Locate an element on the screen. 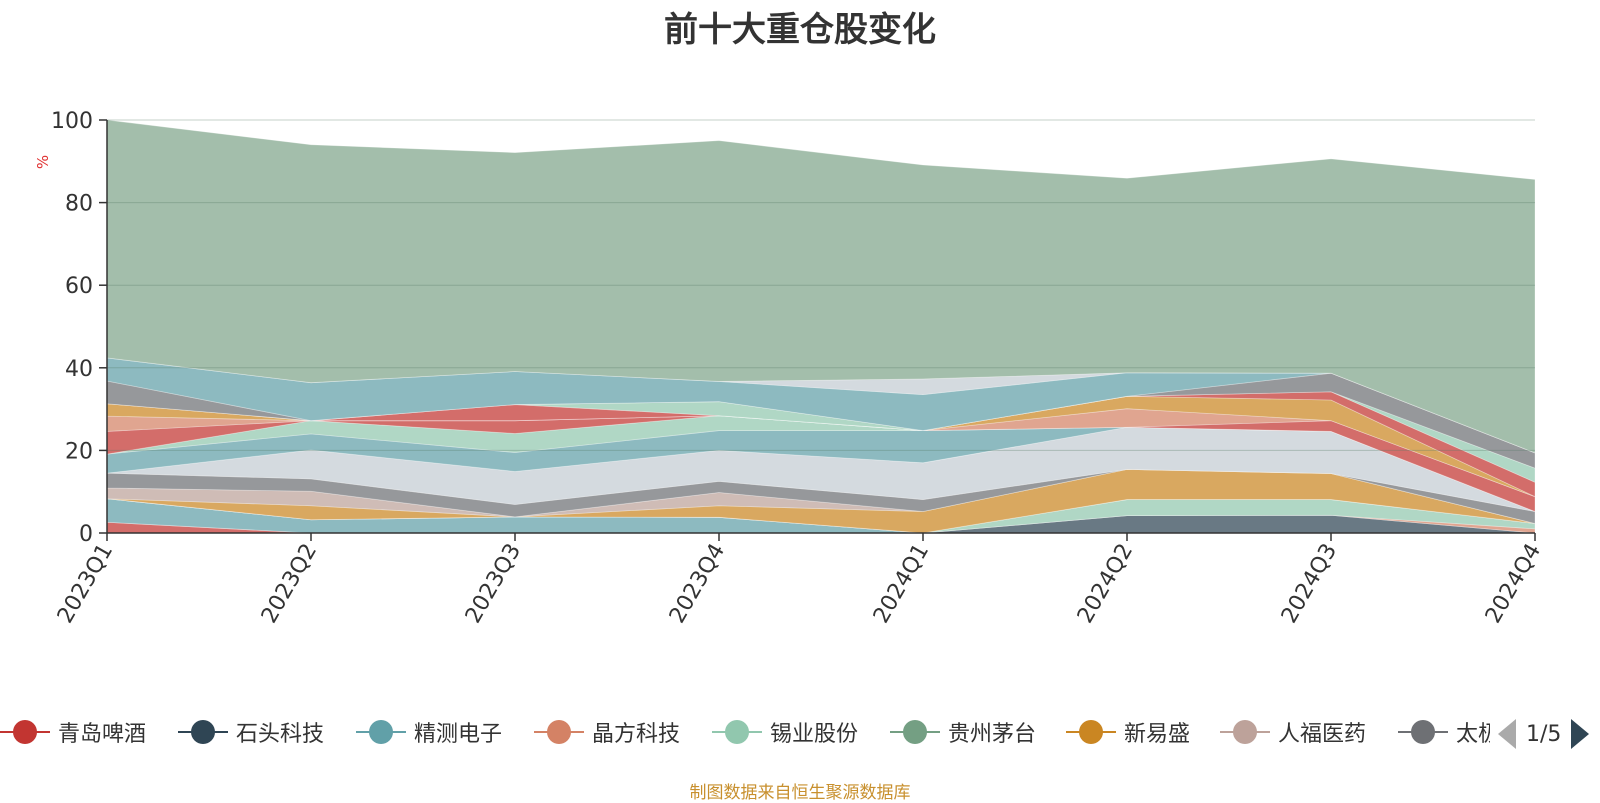 This screenshot has height=803, width=1600. legend-next-icon is located at coordinates (1580, 734).